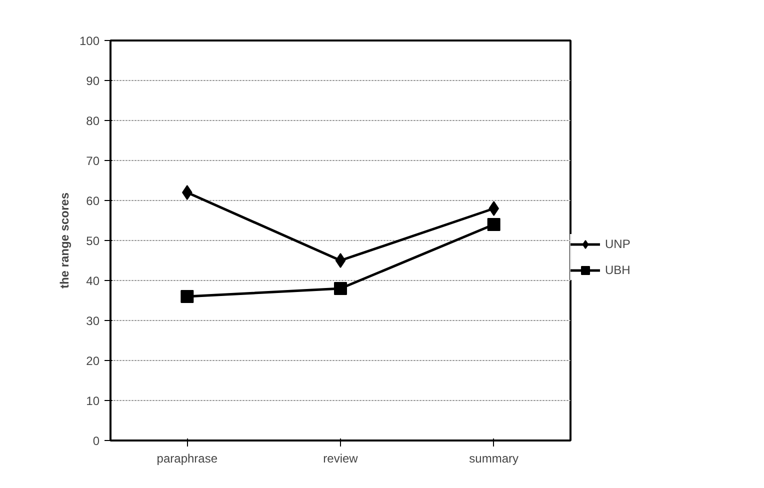 The width and height of the screenshot is (764, 488). I want to click on y-tick-label: 50, so click(93, 241).